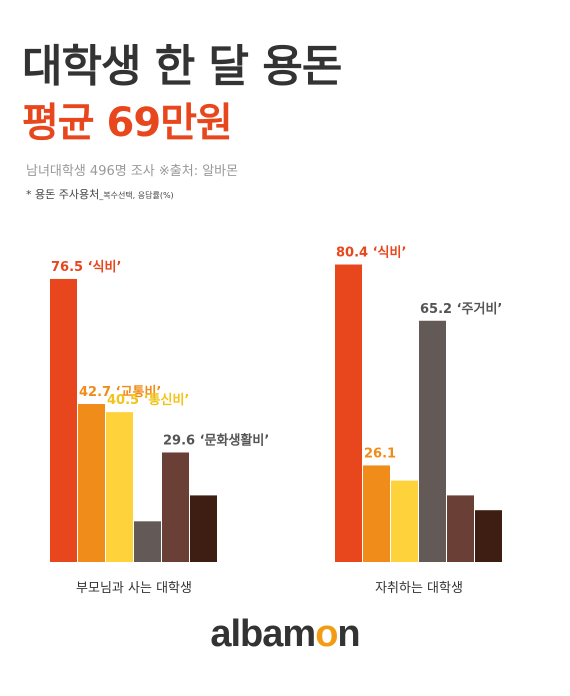 The width and height of the screenshot is (570, 696). What do you see at coordinates (127, 123) in the screenshot?
I see `page-subtitle: 평균 69만원` at bounding box center [127, 123].